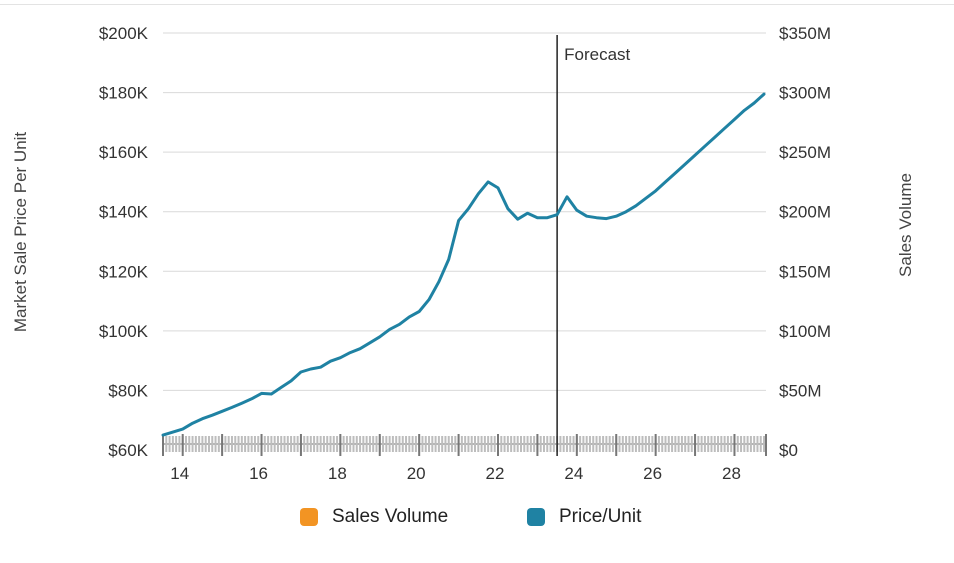 The width and height of the screenshot is (954, 563). I want to click on y-tick-label: $140K, so click(124, 212).